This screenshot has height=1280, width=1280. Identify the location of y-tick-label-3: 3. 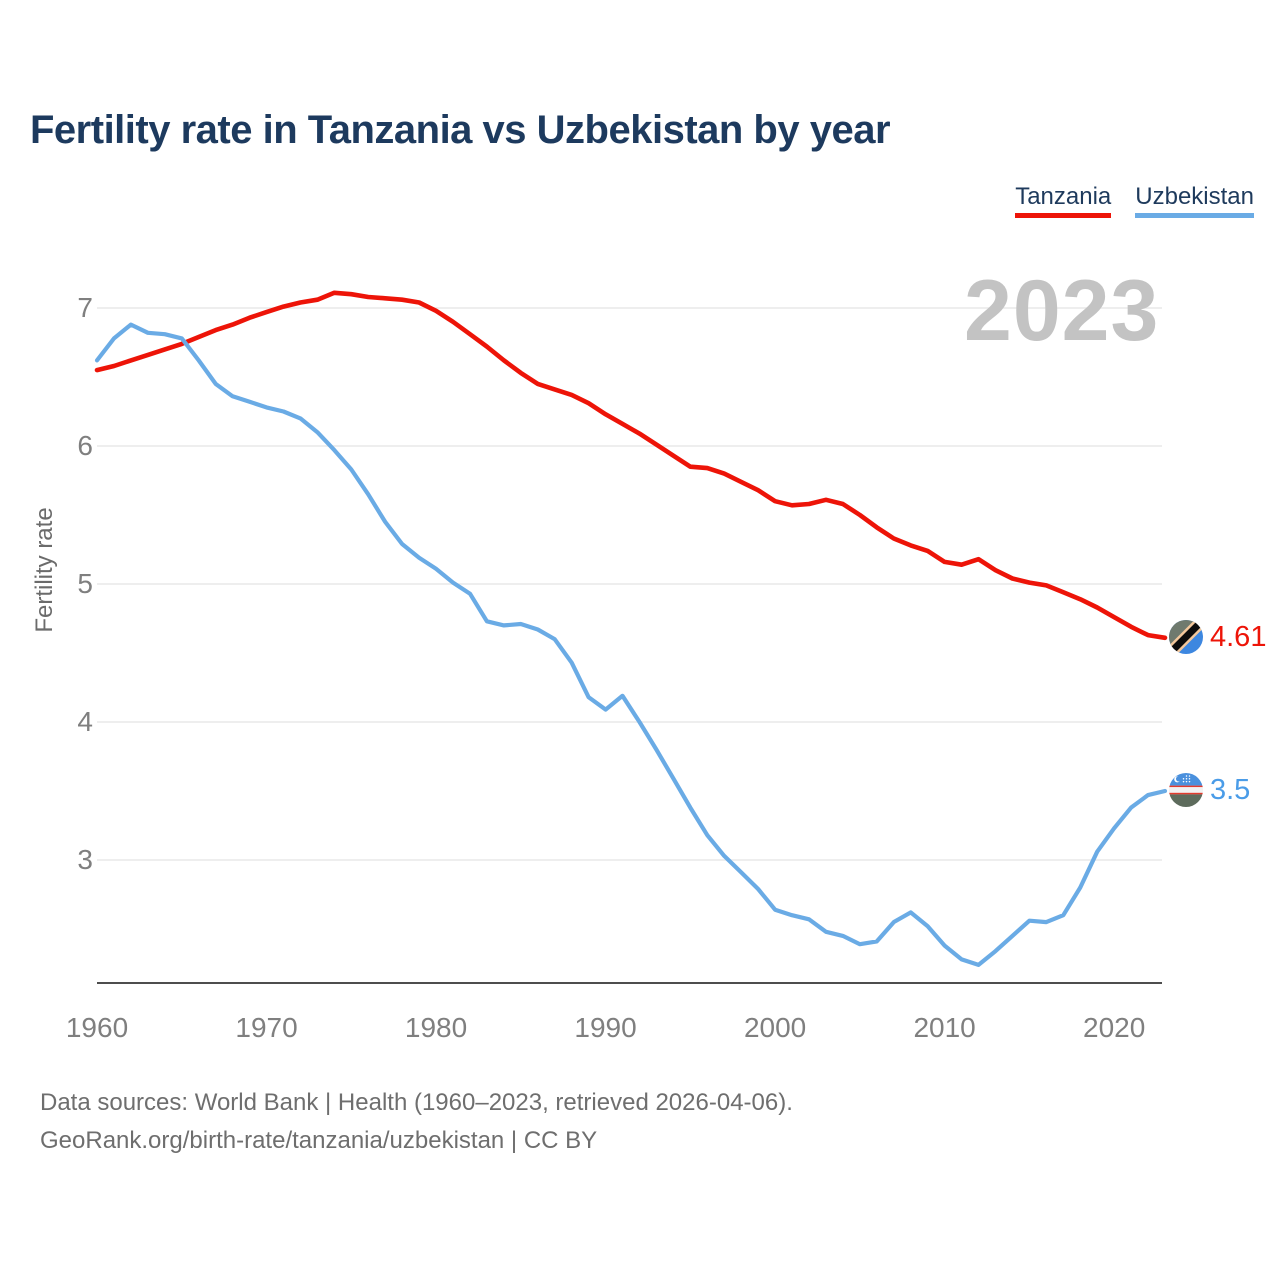
(85, 859).